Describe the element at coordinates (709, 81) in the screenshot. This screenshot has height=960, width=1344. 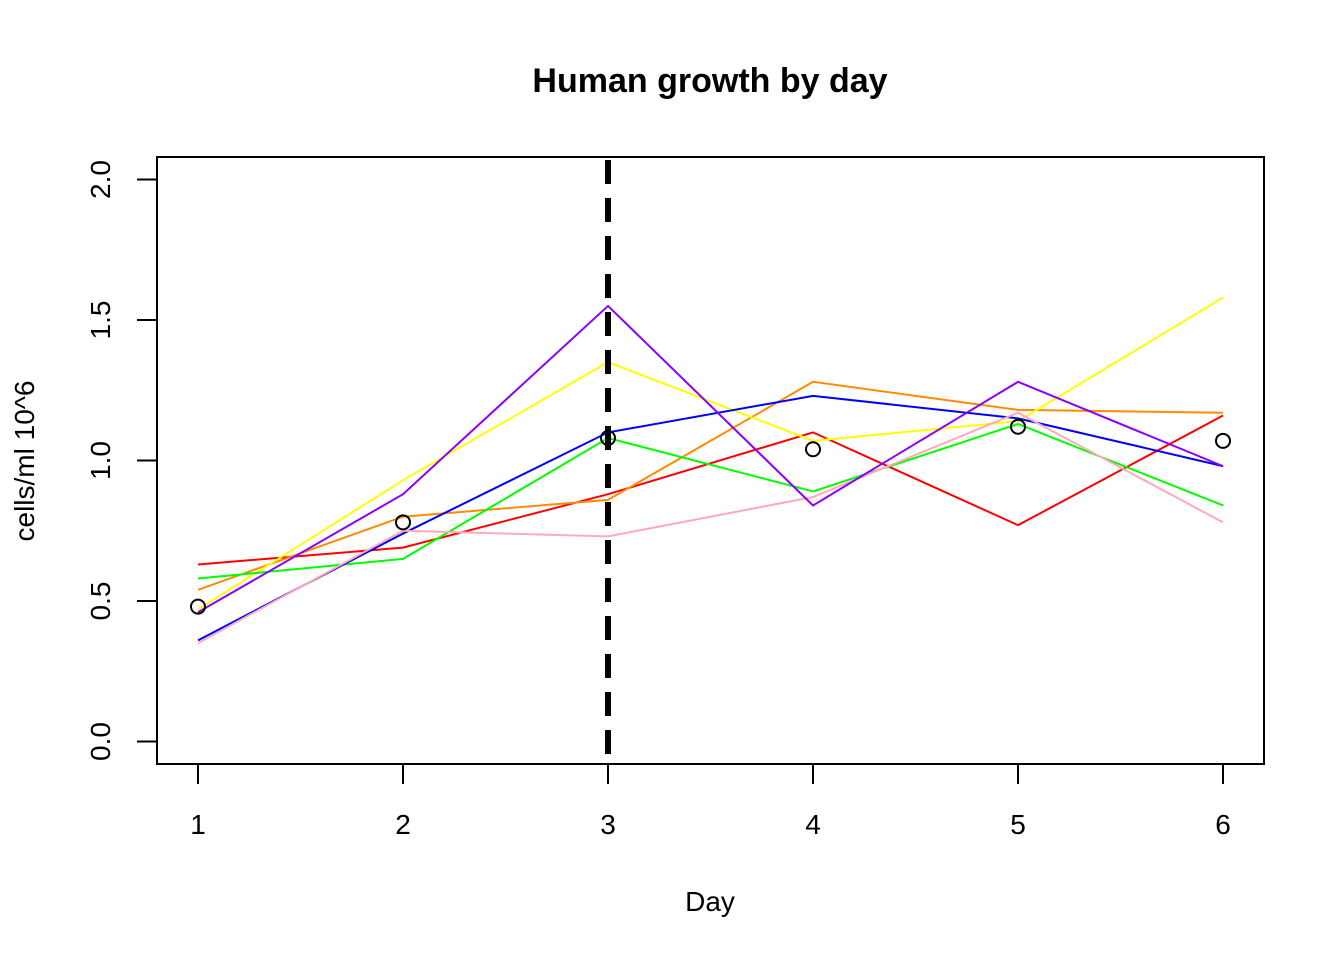
I see `chart-title: Human growth by day` at that location.